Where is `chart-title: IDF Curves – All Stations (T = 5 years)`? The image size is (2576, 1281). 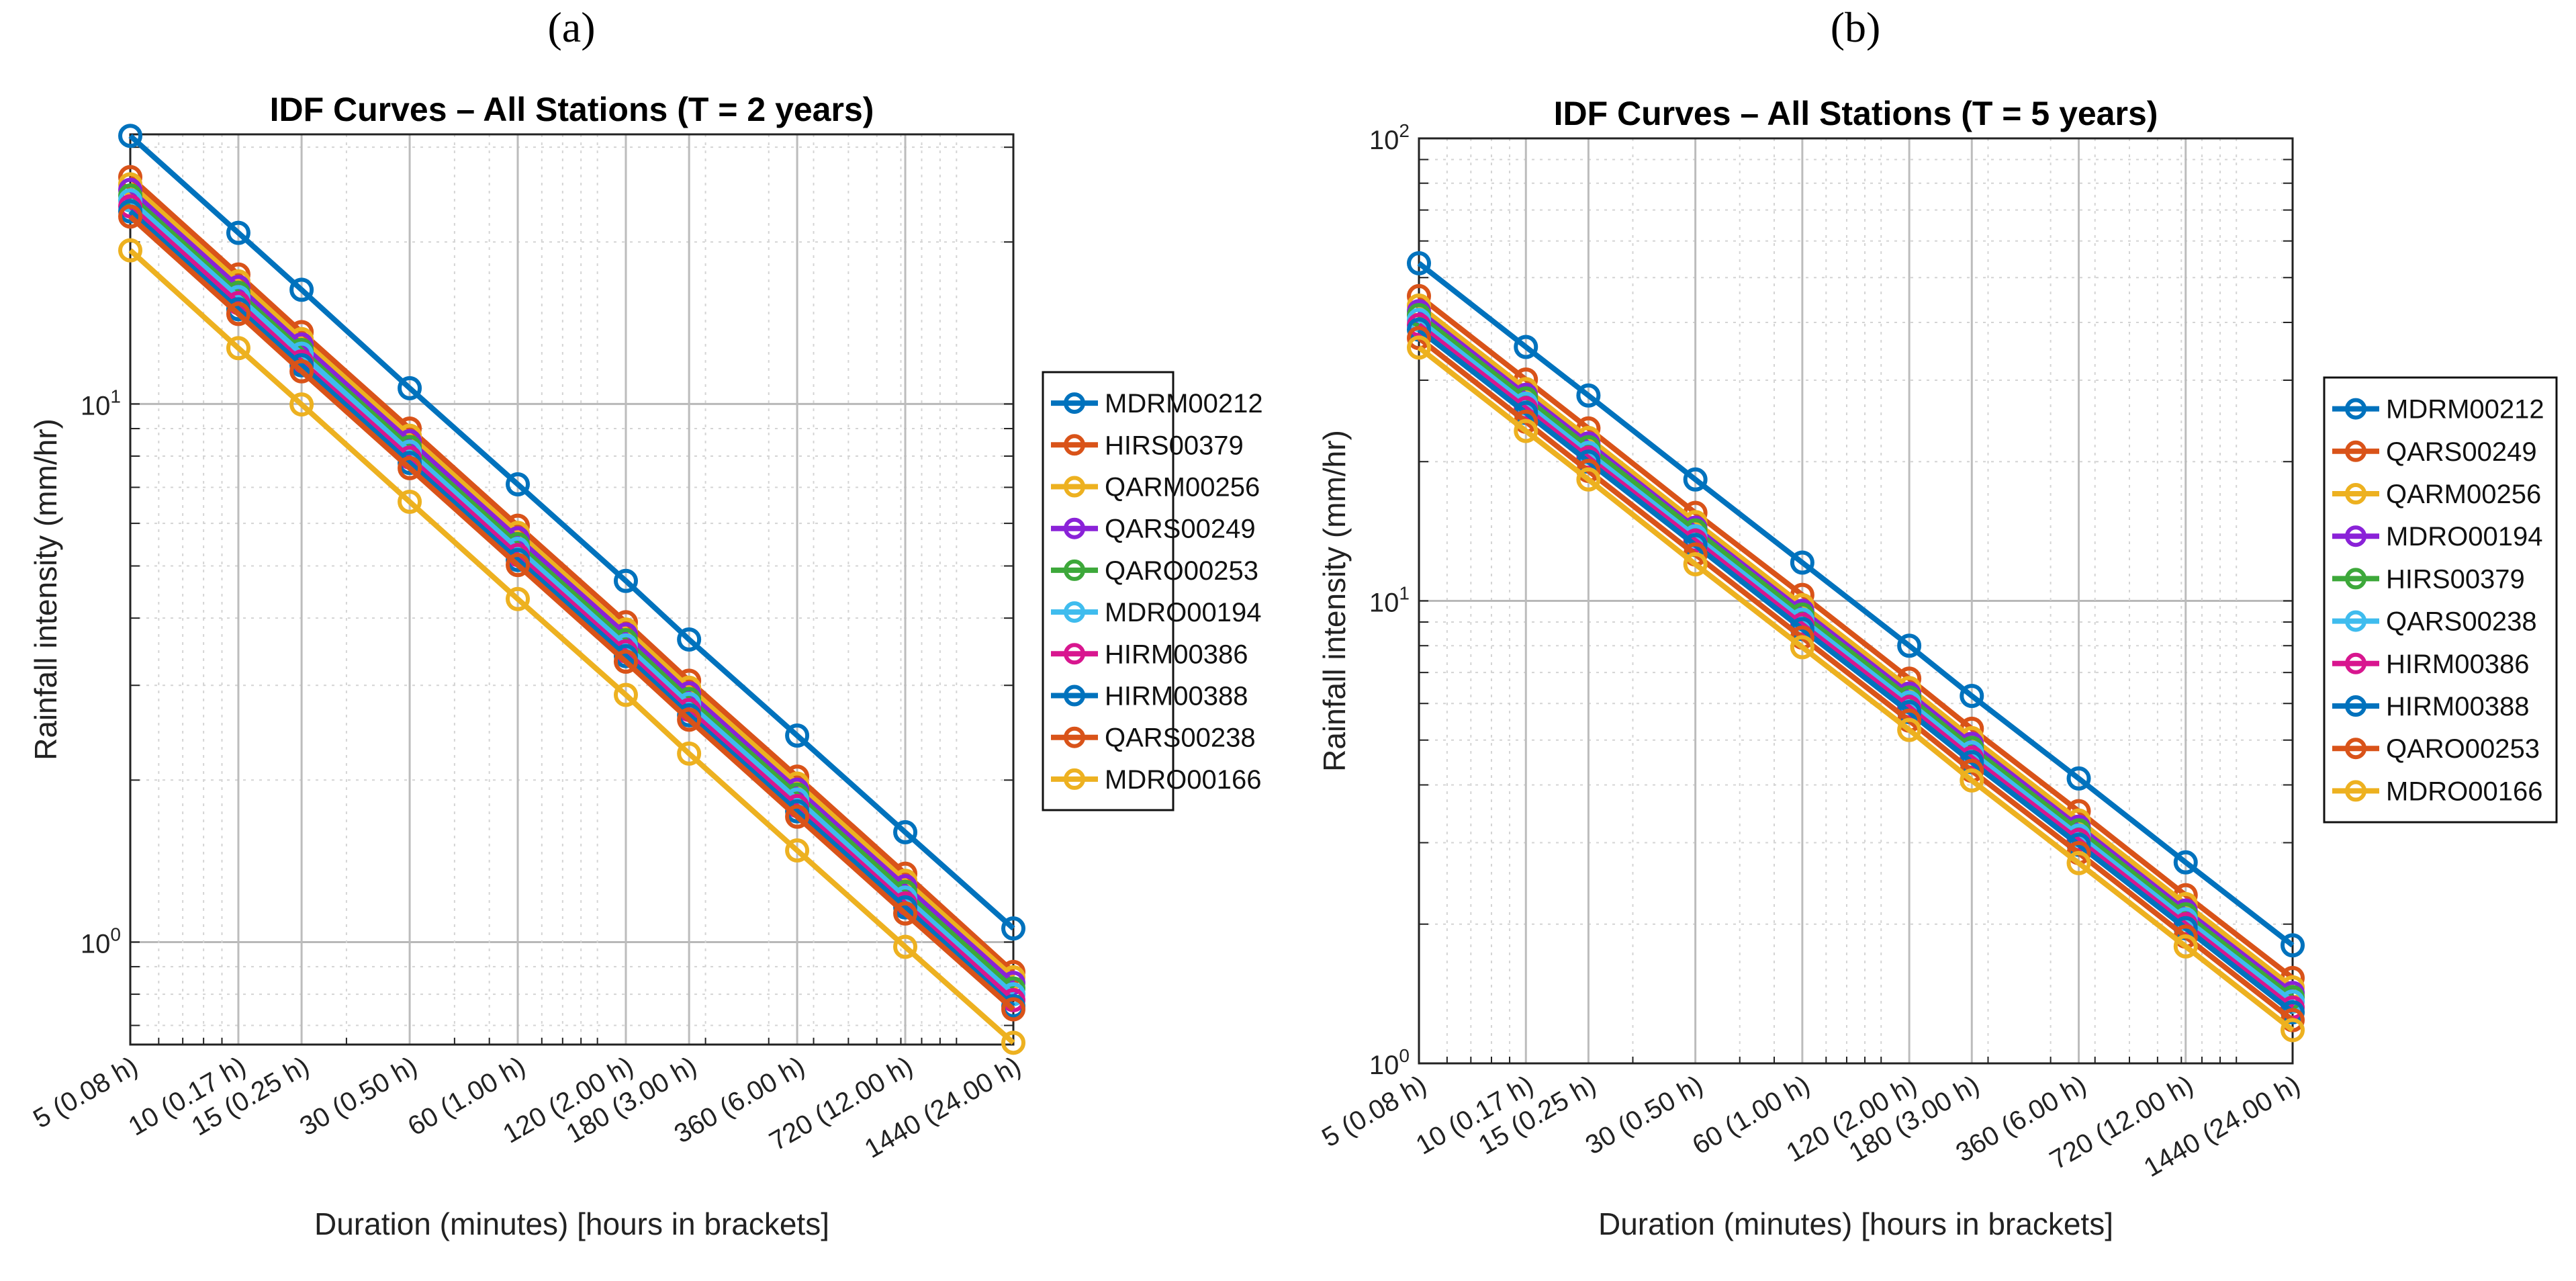 chart-title: IDF Curves – All Stations (T = 5 years) is located at coordinates (1856, 114).